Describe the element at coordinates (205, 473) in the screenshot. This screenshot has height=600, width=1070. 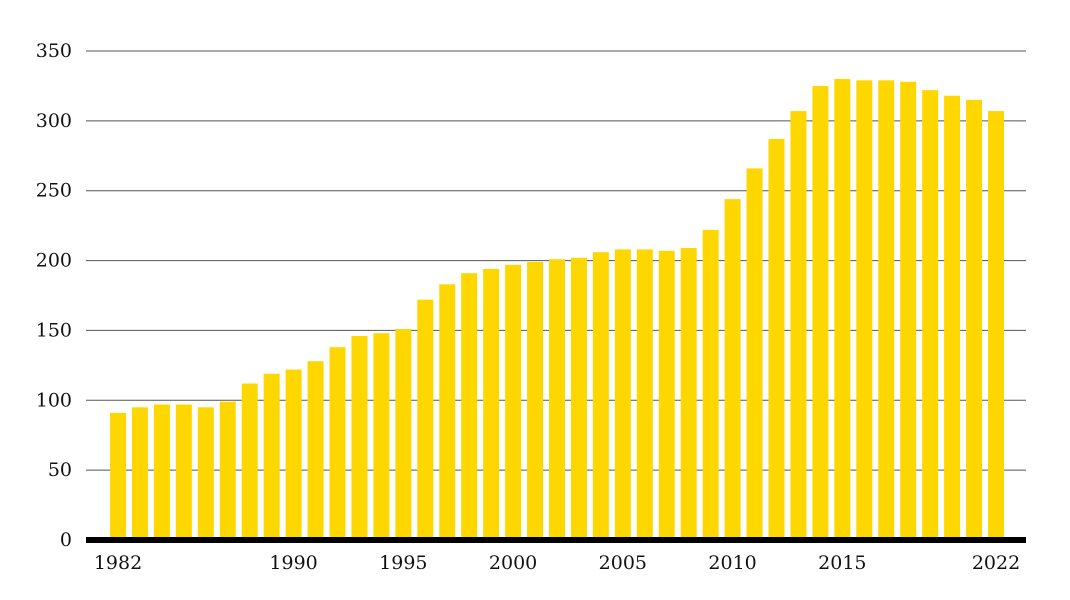
I see `bar-1986` at that location.